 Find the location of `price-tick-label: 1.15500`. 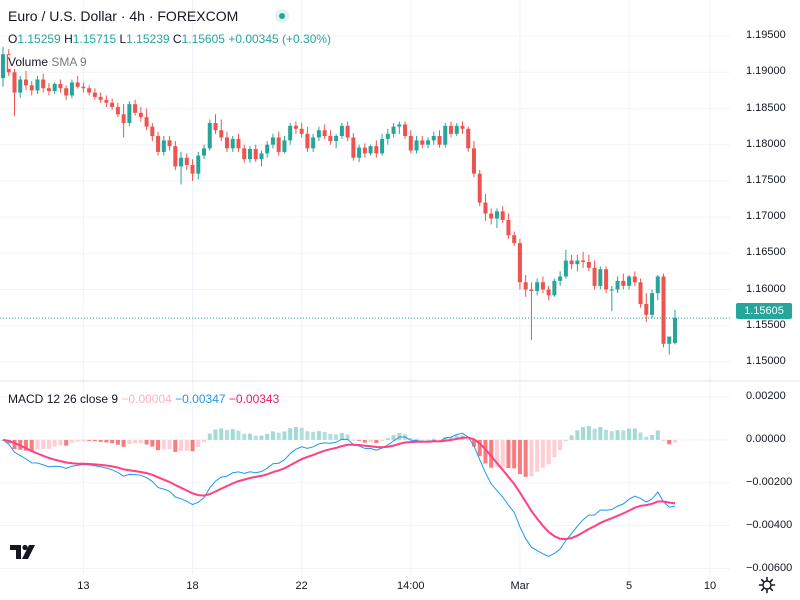

price-tick-label: 1.15500 is located at coordinates (766, 324).